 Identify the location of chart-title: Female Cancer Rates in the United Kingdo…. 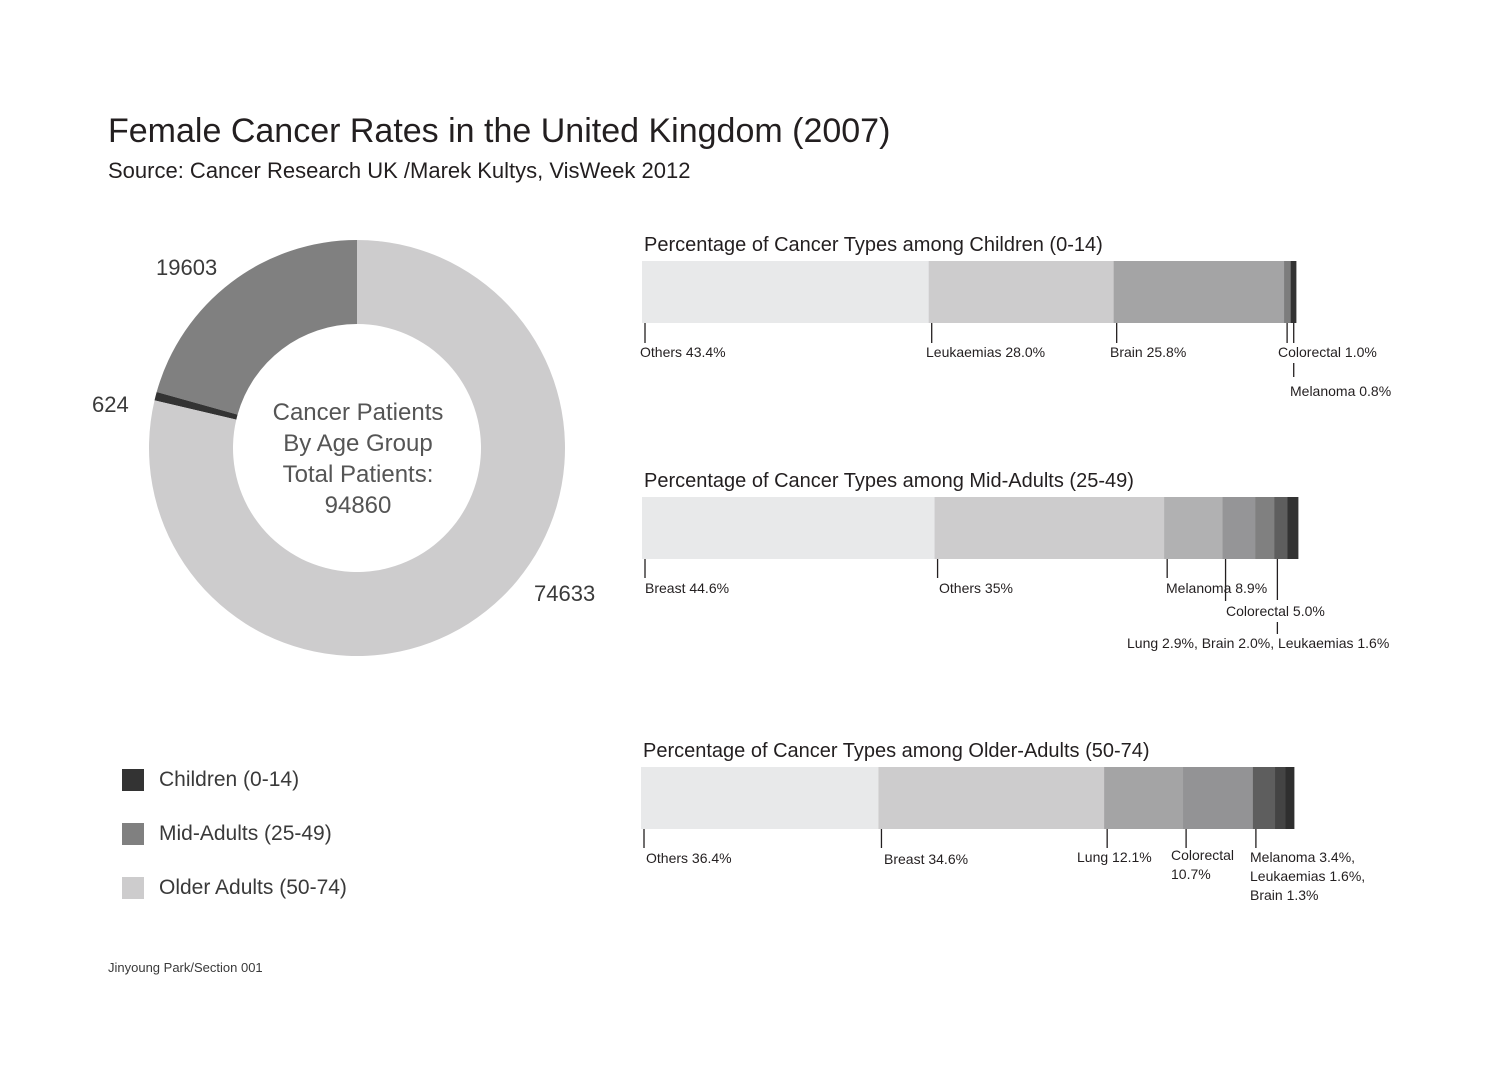
(499, 131).